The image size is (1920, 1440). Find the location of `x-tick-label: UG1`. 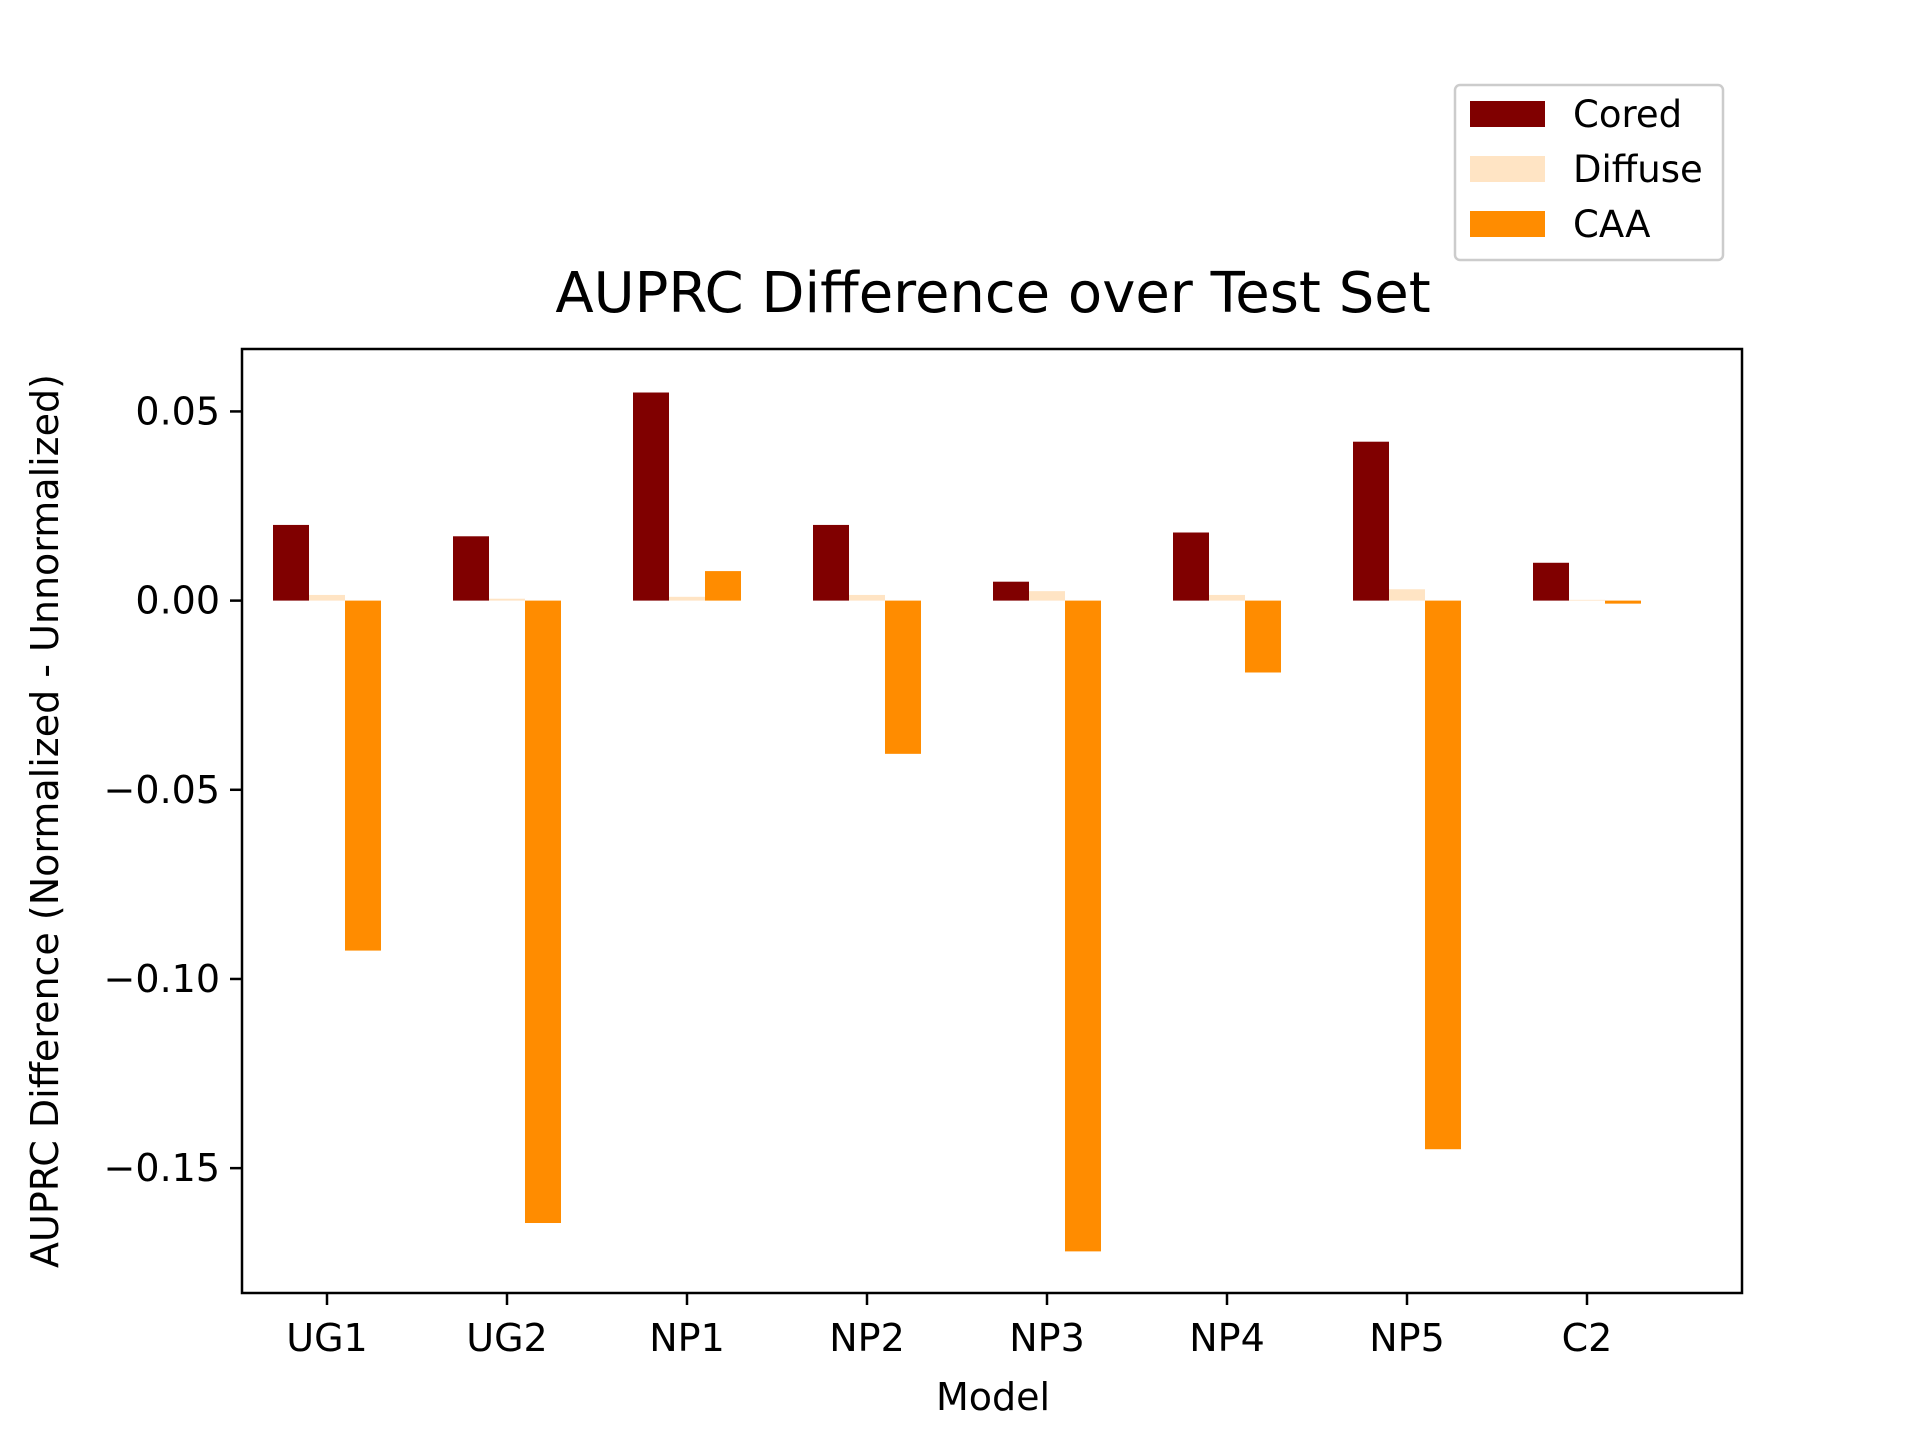

x-tick-label: UG1 is located at coordinates (326, 1338).